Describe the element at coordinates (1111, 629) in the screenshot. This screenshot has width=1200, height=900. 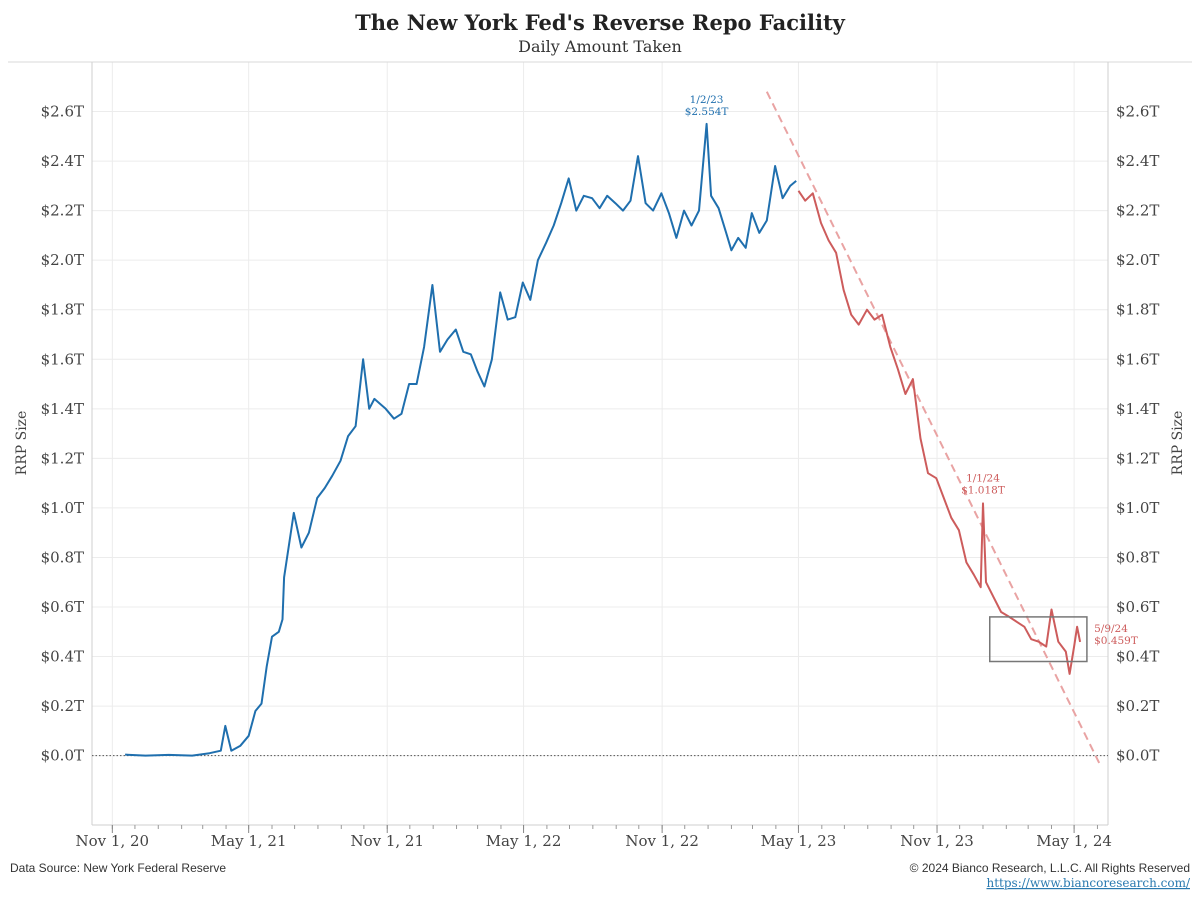
I see `annotation-date: 5/9/24` at that location.